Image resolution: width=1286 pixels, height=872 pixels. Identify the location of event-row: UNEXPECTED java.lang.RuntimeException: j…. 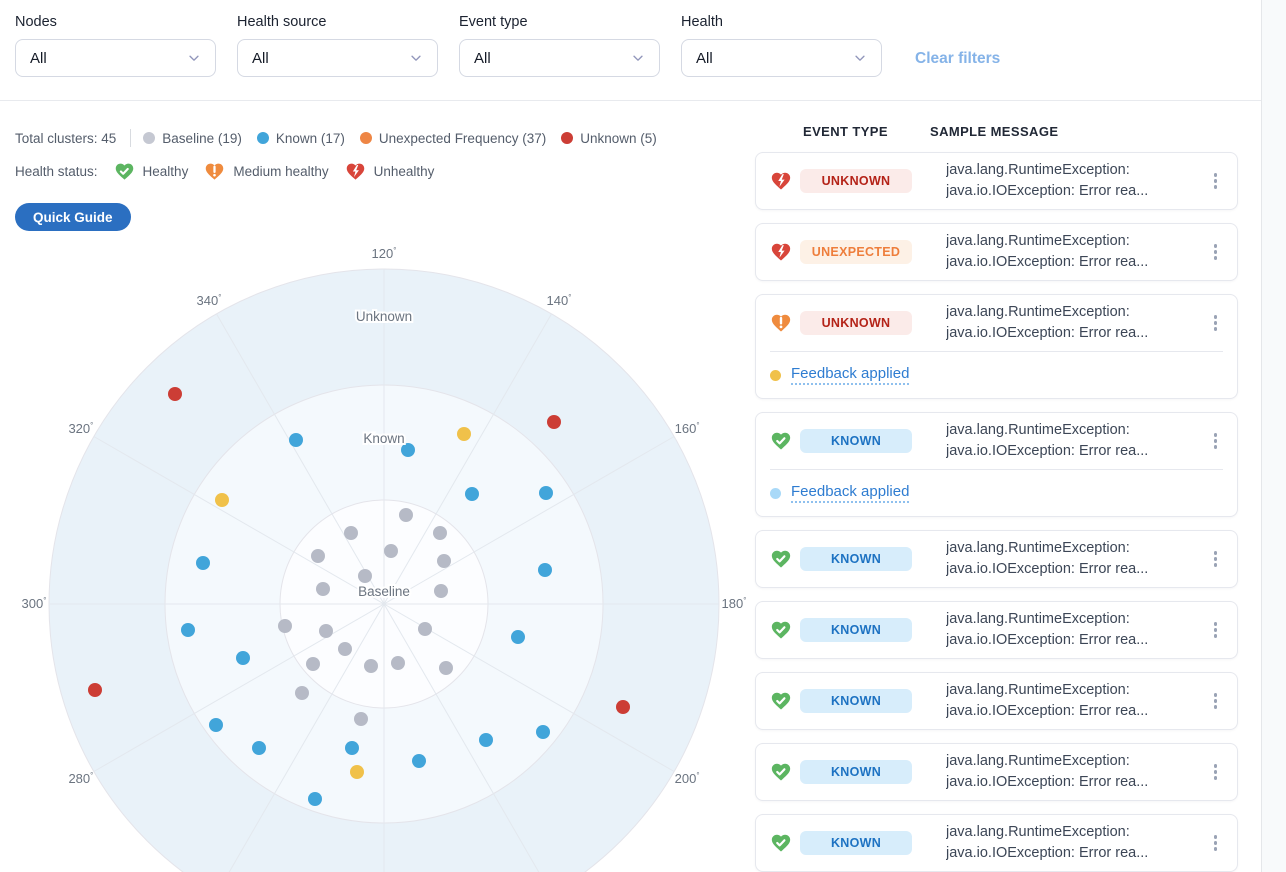
(996, 252).